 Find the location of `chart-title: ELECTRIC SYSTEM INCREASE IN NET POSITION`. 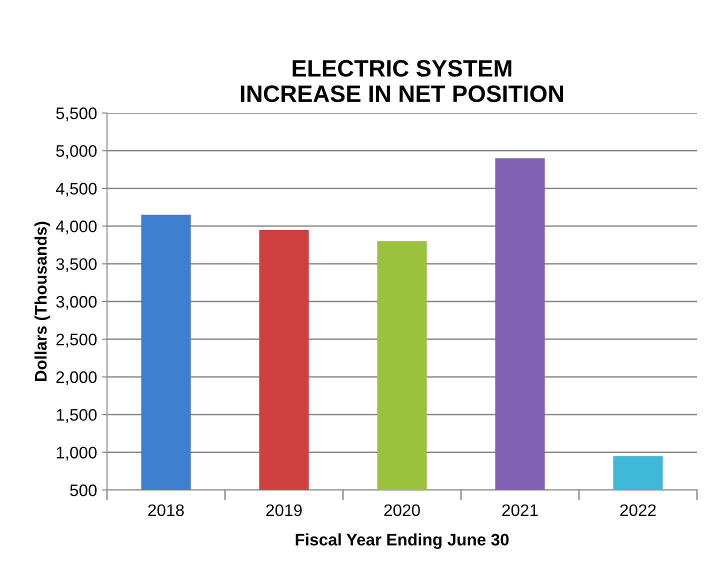

chart-title: ELECTRIC SYSTEM INCREASE IN NET POSITION is located at coordinates (402, 81).